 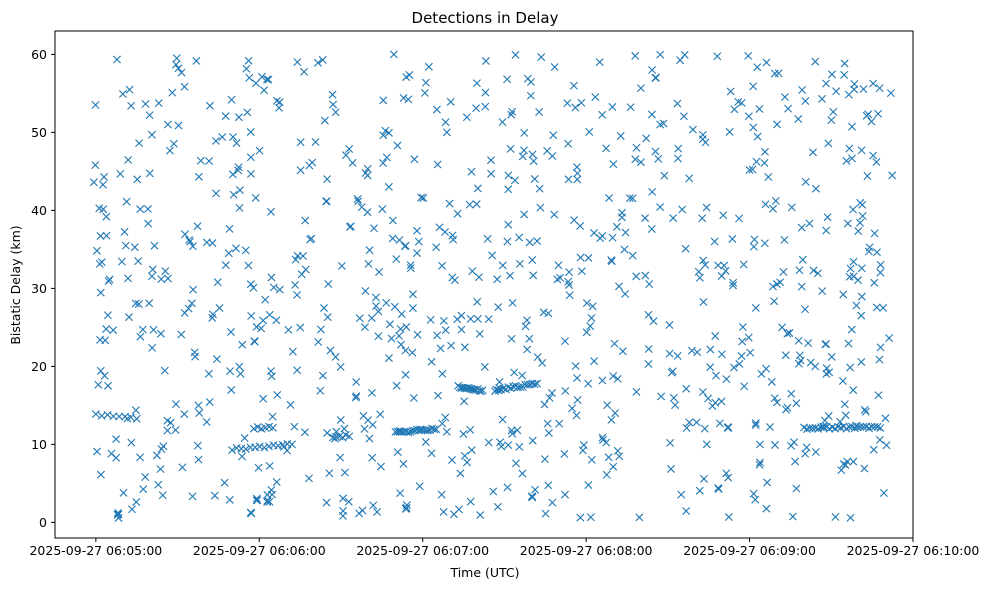 What do you see at coordinates (43, 288) in the screenshot?
I see `y-axis: 0 10 20 30 40 50 60` at bounding box center [43, 288].